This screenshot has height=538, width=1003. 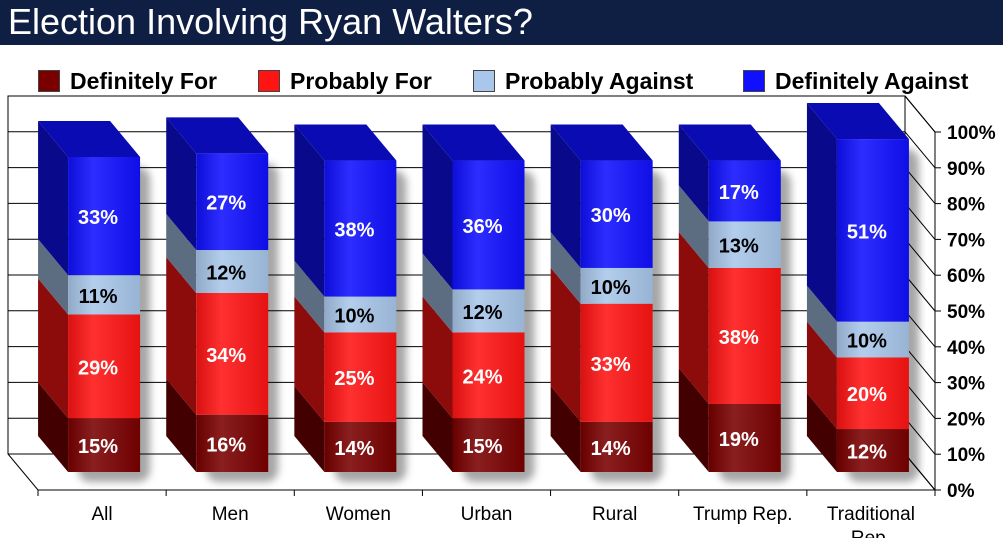 What do you see at coordinates (966, 312) in the screenshot?
I see `value-axis-tick-label: 50%` at bounding box center [966, 312].